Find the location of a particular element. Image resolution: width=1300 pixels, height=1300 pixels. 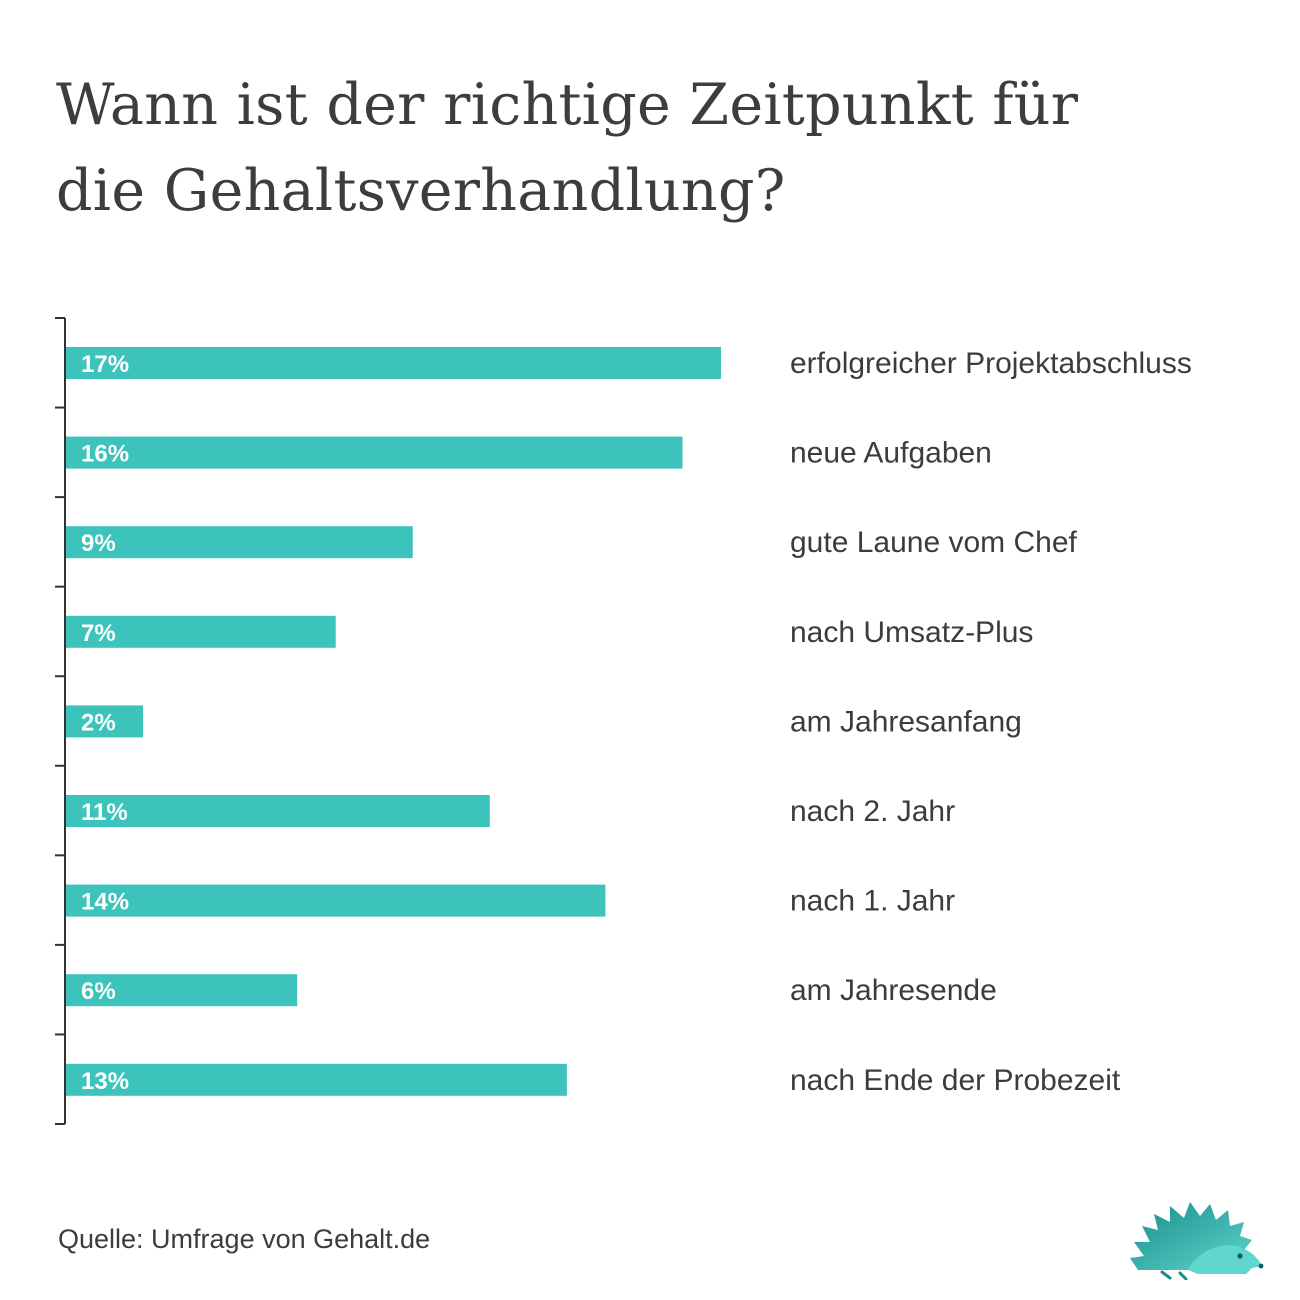

category-label: nach 2. Jahr is located at coordinates (872, 811).